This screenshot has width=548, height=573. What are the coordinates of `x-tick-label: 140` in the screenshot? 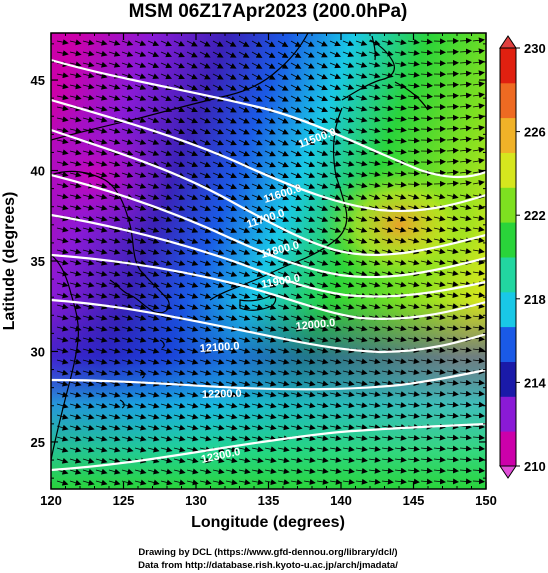 It's located at (341, 500).